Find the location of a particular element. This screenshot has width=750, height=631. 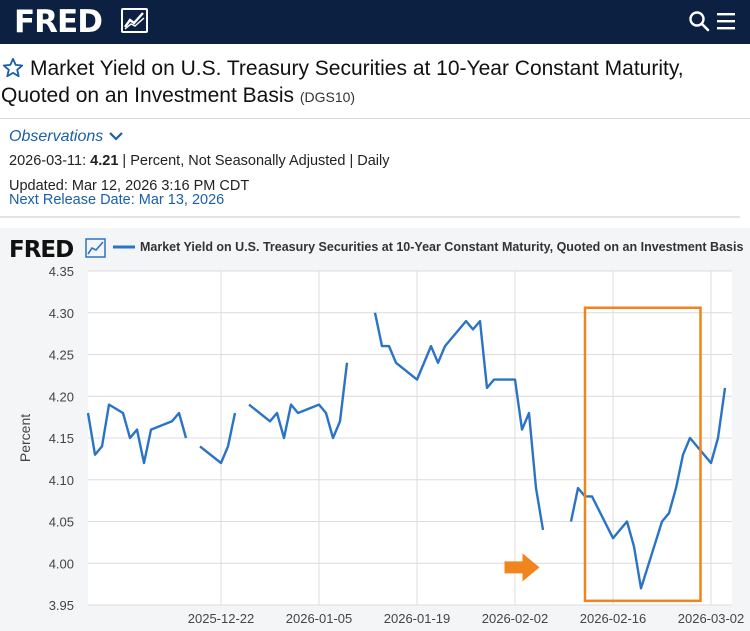

y-tick-label: 4.25 is located at coordinates (61, 355).